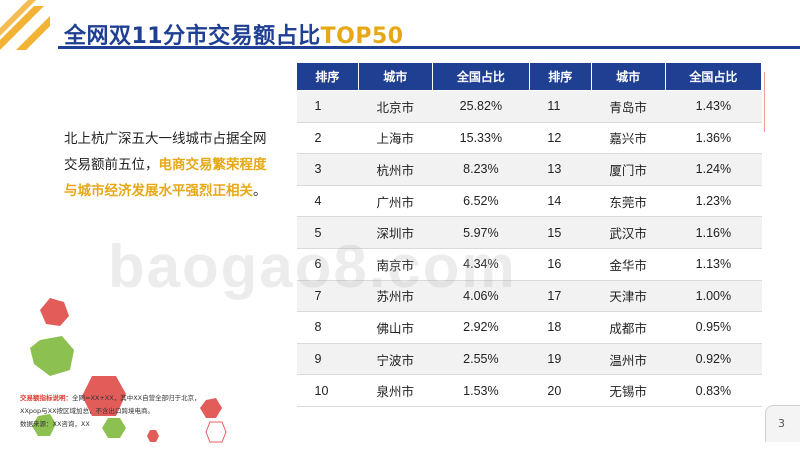  Describe the element at coordinates (327, 296) in the screenshot. I see `rank-cell: 7` at that location.